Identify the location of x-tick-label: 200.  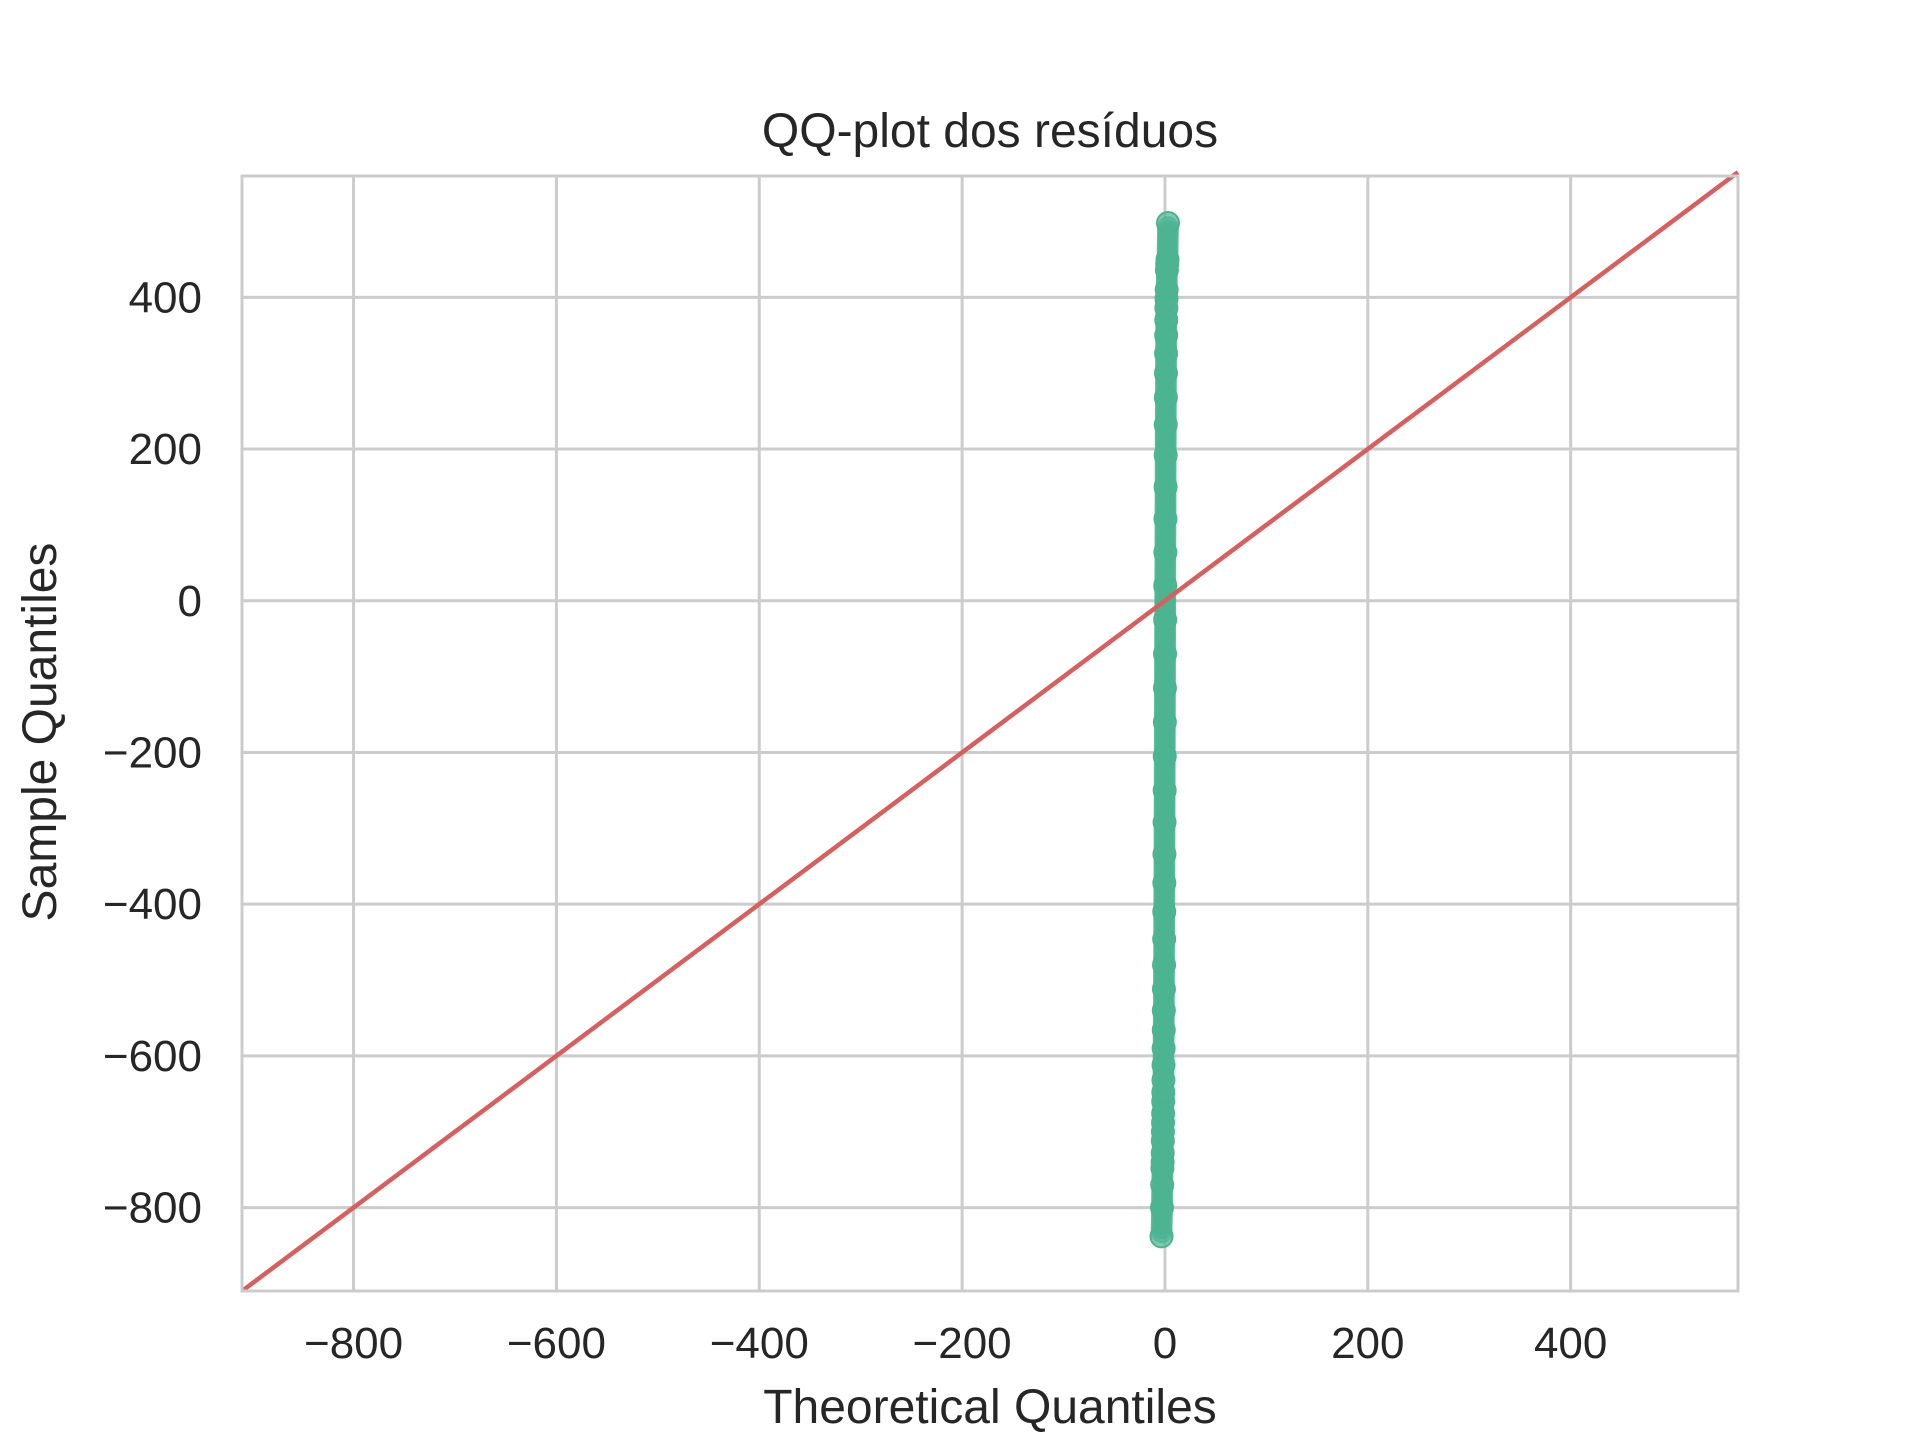
(1367, 1343).